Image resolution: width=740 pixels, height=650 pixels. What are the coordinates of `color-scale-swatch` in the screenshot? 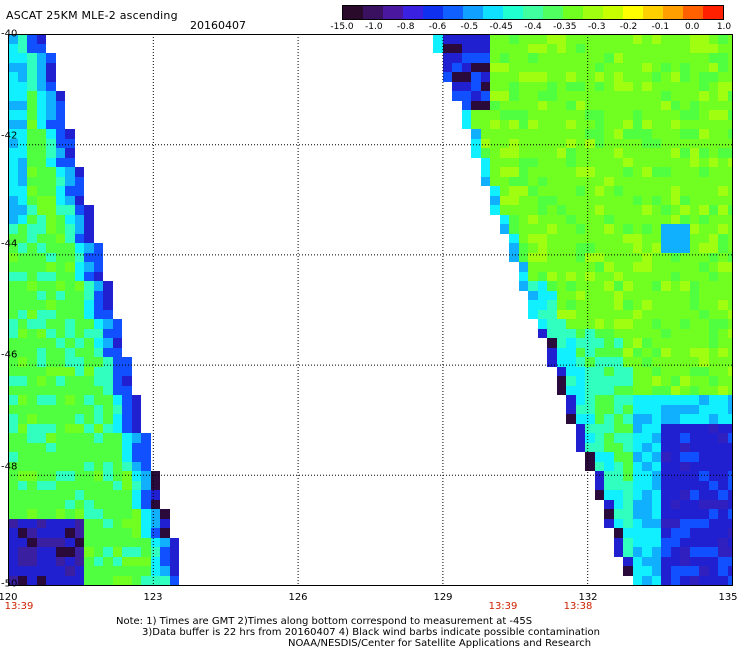 It's located at (393, 12).